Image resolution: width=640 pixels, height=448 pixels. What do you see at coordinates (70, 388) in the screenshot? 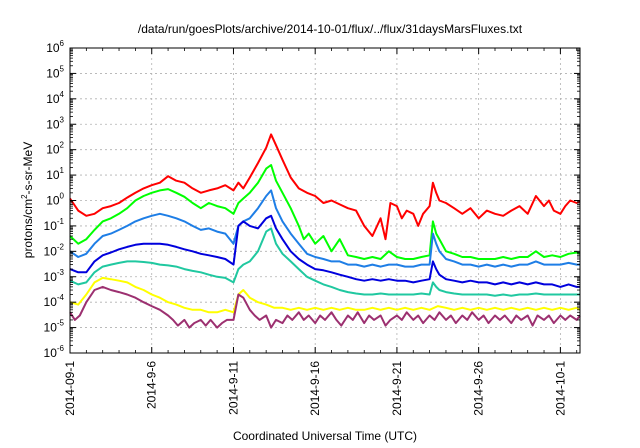
I see `x-tick-label: 2014-09-1` at bounding box center [70, 388].